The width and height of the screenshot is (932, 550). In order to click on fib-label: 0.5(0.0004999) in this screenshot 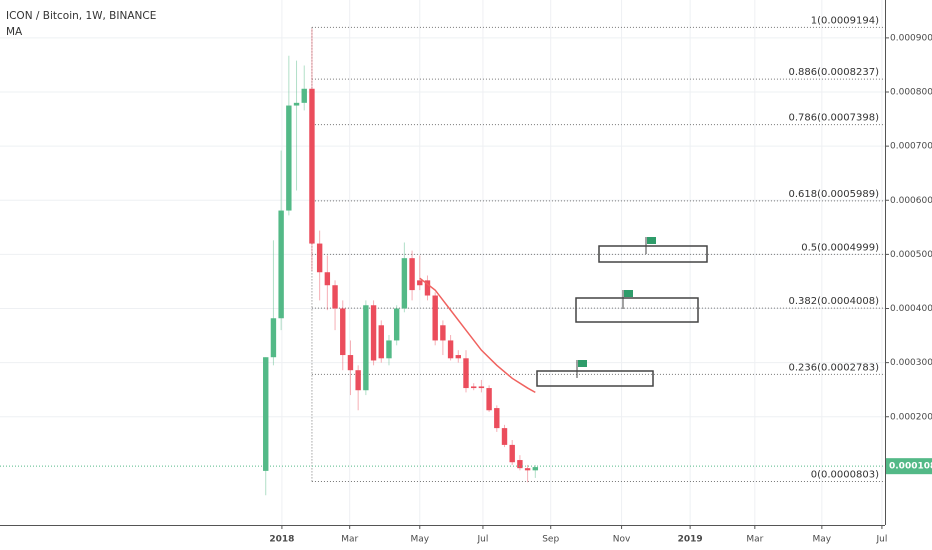, I will do `click(840, 247)`.